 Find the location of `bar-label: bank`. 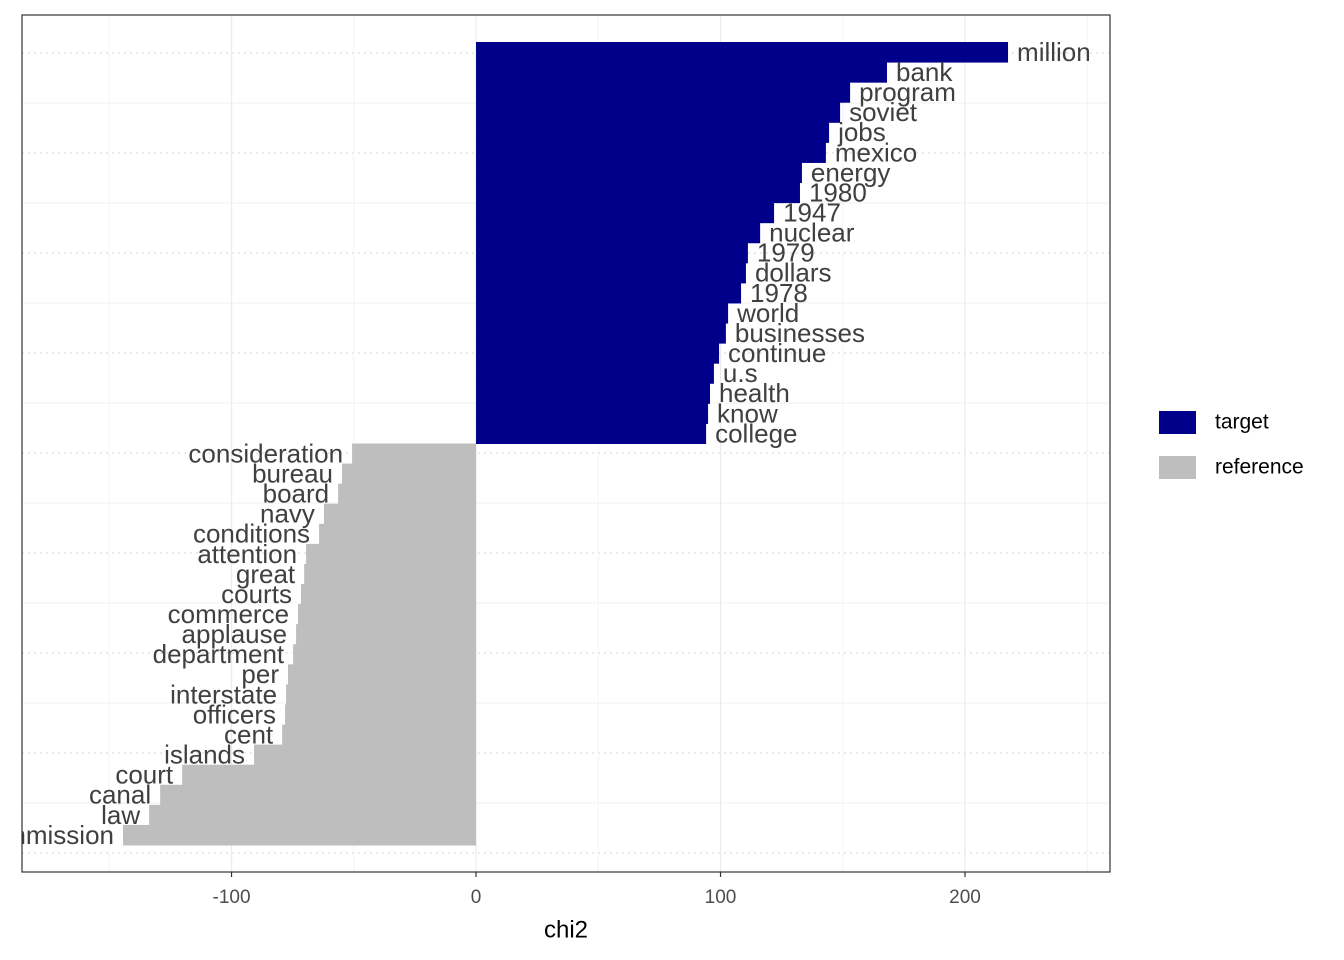

bar-label: bank is located at coordinates (924, 72).